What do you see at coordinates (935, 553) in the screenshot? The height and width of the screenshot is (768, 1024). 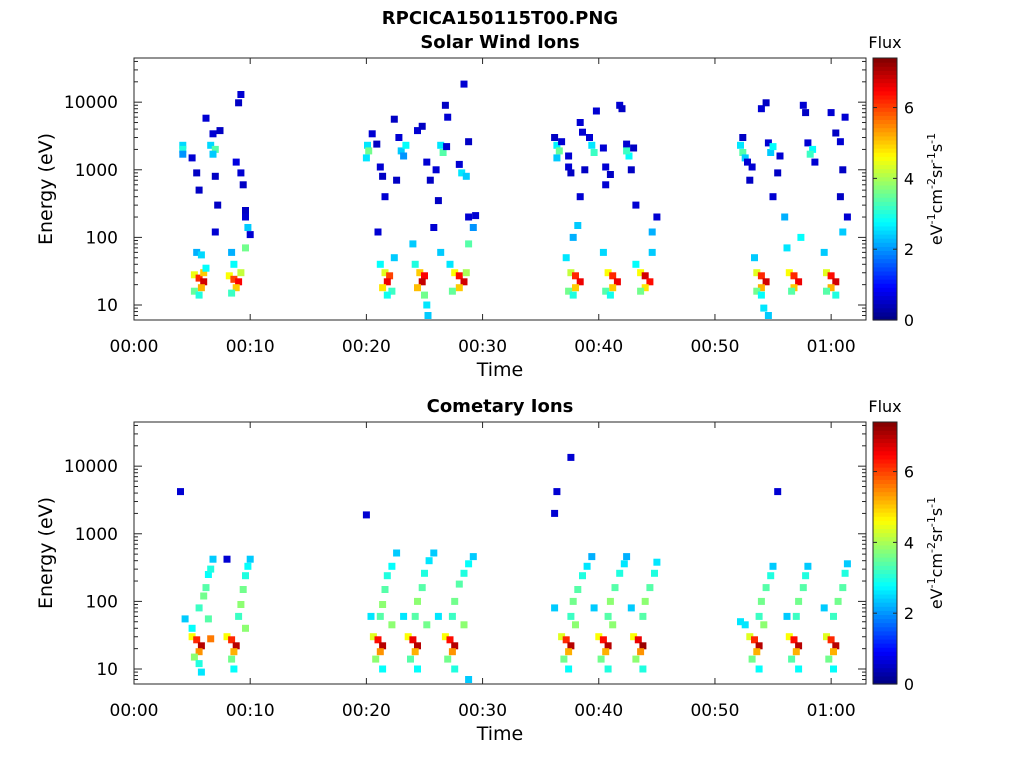 I see `colorbar-unit-label: eV-1cm-2sr-1s-1` at bounding box center [935, 553].